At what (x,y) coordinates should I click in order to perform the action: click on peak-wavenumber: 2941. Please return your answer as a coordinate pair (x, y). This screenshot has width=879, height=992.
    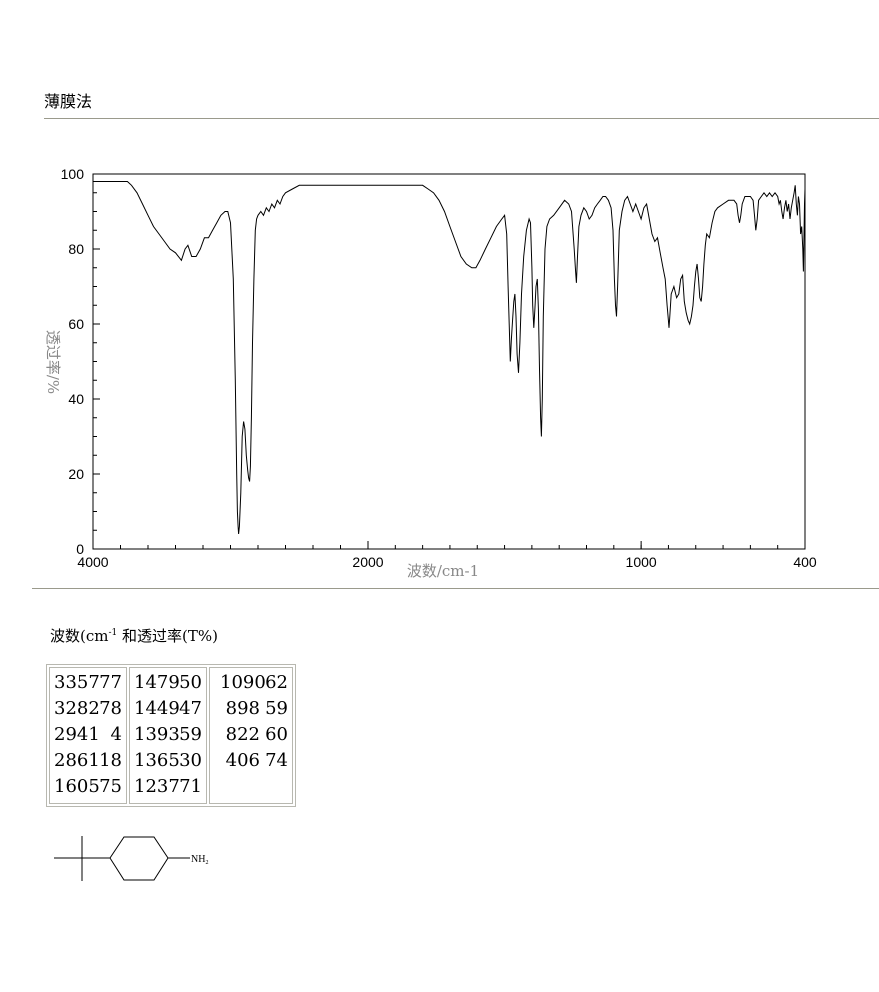
    Looking at the image, I should click on (77, 734).